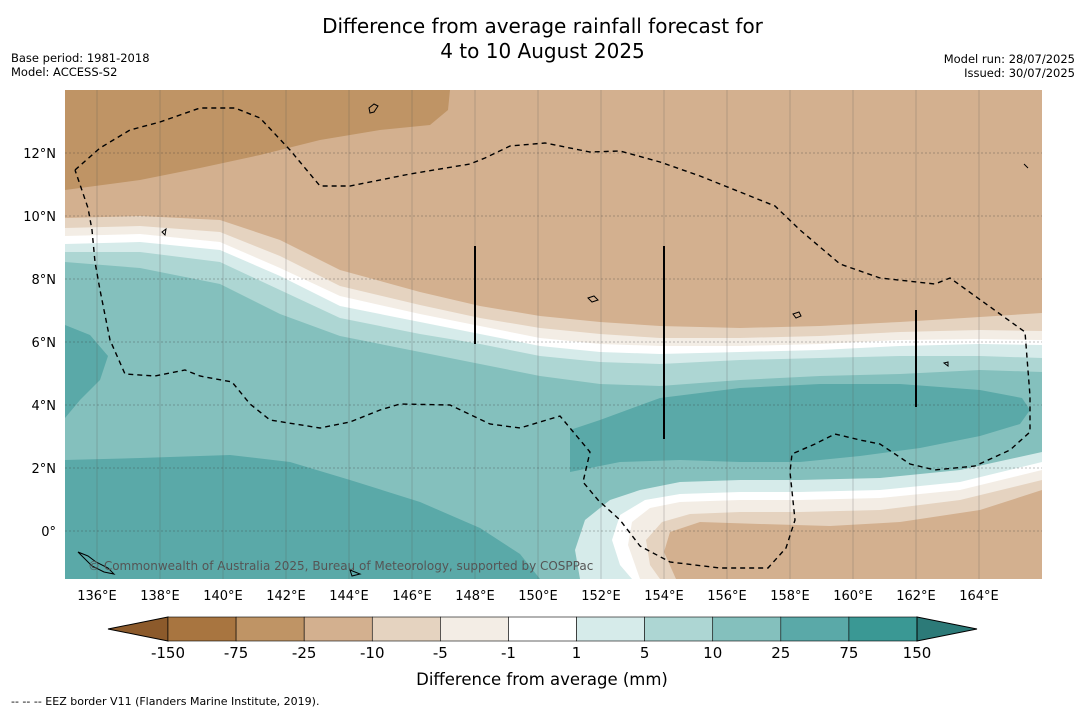 Image resolution: width=1085 pixels, height=713 pixels. What do you see at coordinates (97, 596) in the screenshot?
I see `lon-tick: 136°E` at bounding box center [97, 596].